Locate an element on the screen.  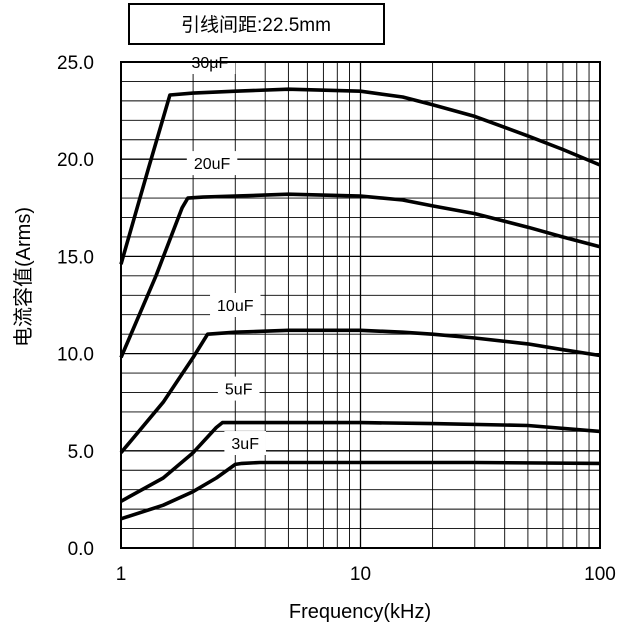
y-tick-label: 0.0 is located at coordinates (81, 549).